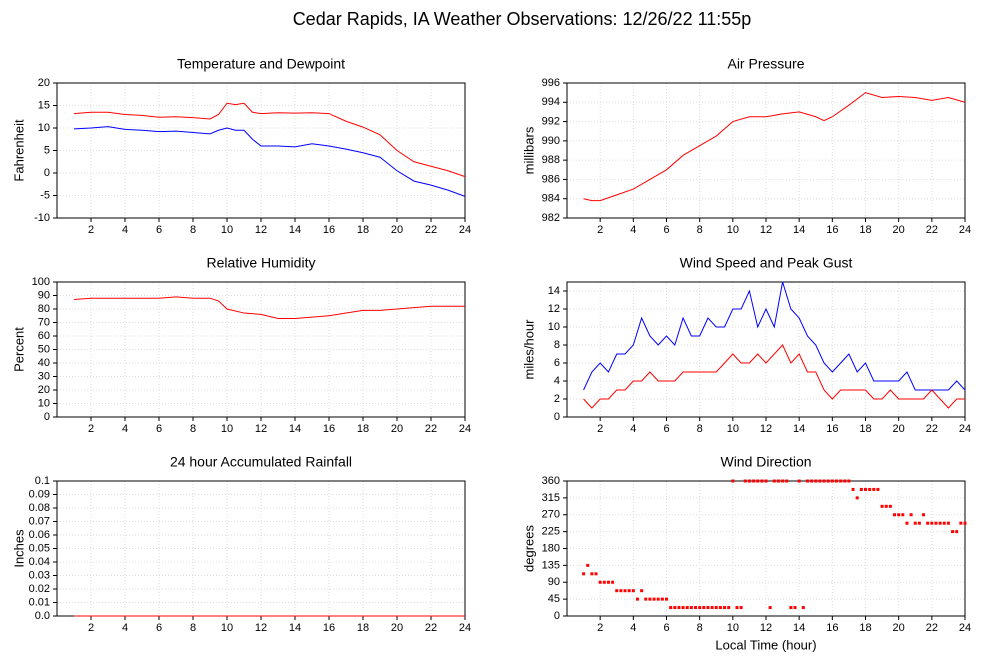 Image resolution: width=1000 pixels, height=660 pixels. Describe the element at coordinates (39, 562) in the screenshot. I see `y-tick-label: 0.04` at that location.